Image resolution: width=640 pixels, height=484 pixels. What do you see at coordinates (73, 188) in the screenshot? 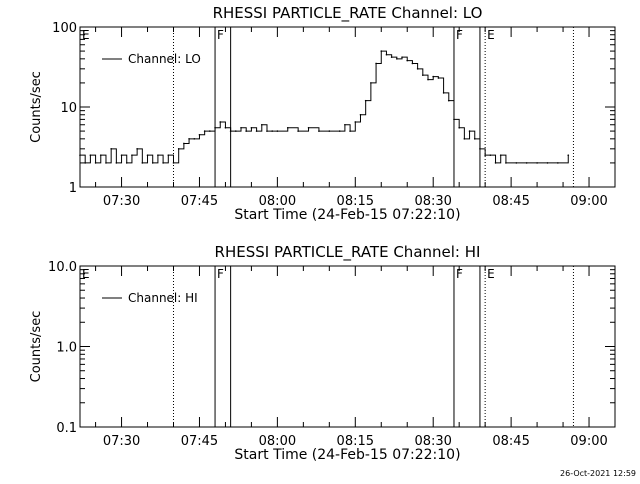
I see `y-tick-label: 1` at bounding box center [73, 188].